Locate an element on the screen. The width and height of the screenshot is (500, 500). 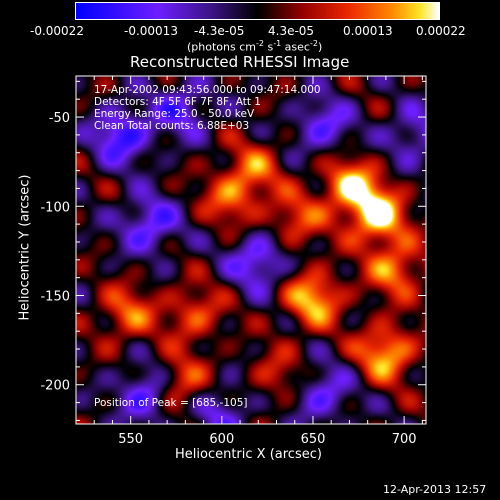
colorbar-tick-label: 4.3e-05 is located at coordinates (291, 31).